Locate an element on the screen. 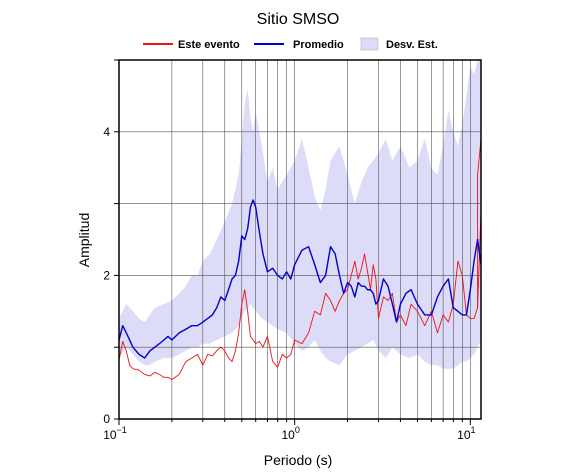 This screenshot has width=586, height=475. x-axis-label: Periodo (s) is located at coordinates (298, 460).